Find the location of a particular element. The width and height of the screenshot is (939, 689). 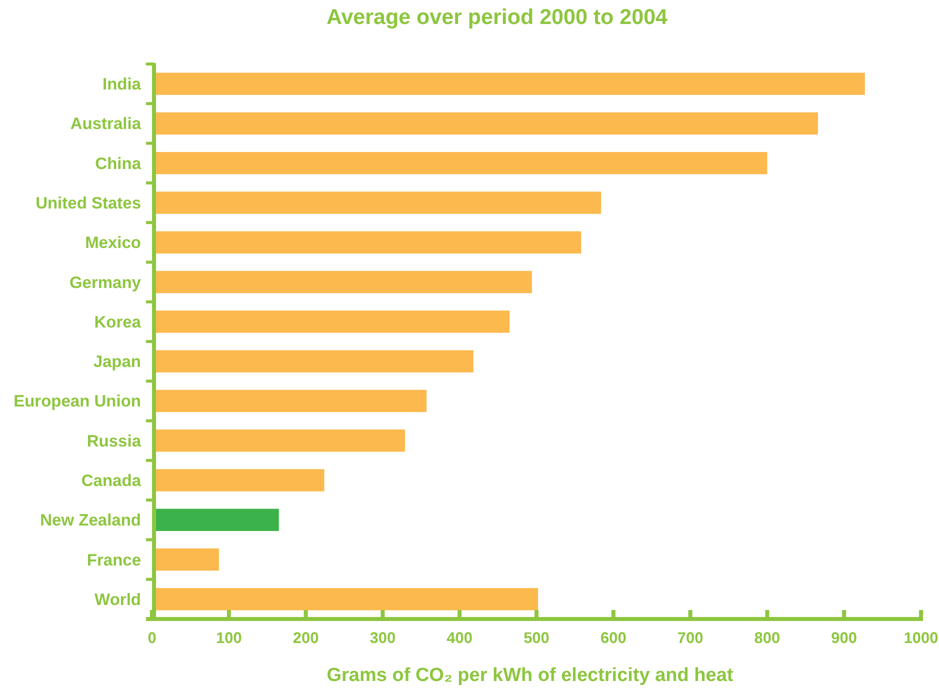

y-tick-label: France is located at coordinates (113, 560).